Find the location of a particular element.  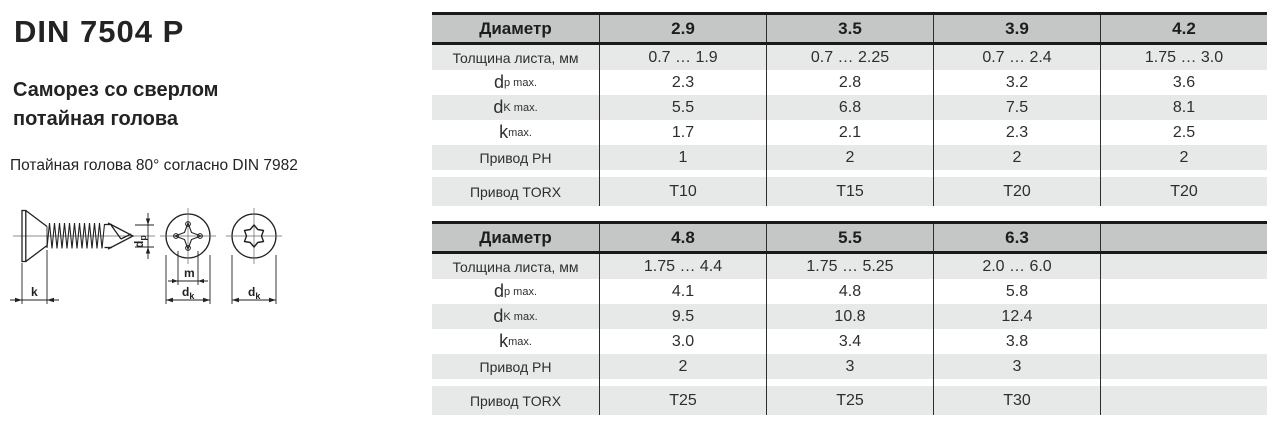

table-row-drive-torx: Привод TORX T25 T25 T30 is located at coordinates (849, 400).